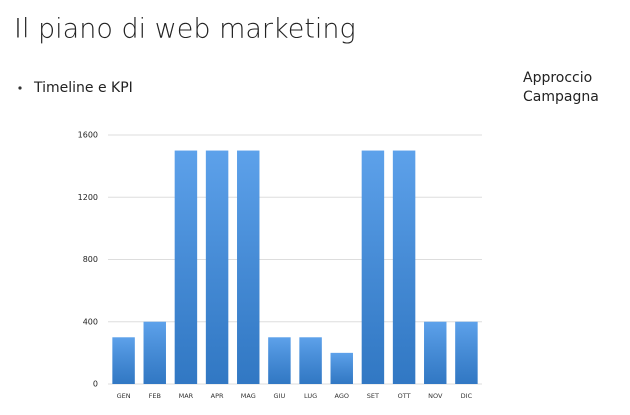  I want to click on x-tick-label: LUG, so click(310, 396).